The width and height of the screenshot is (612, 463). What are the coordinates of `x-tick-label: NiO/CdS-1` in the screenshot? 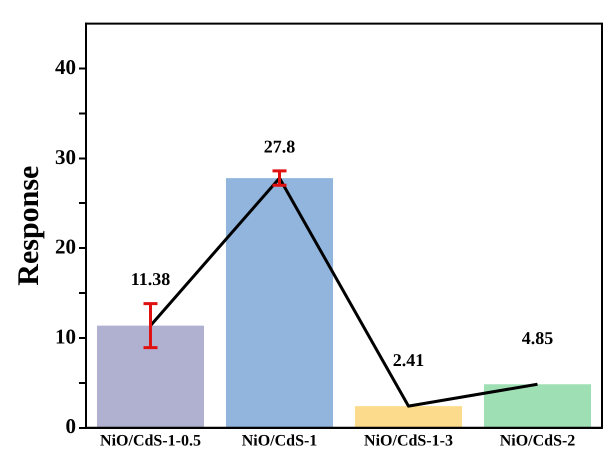 It's located at (280, 441).